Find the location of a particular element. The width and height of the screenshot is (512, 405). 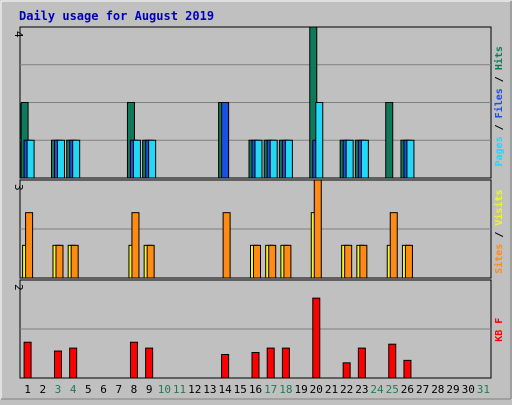

legend-entry: KB F is located at coordinates (499, 330).